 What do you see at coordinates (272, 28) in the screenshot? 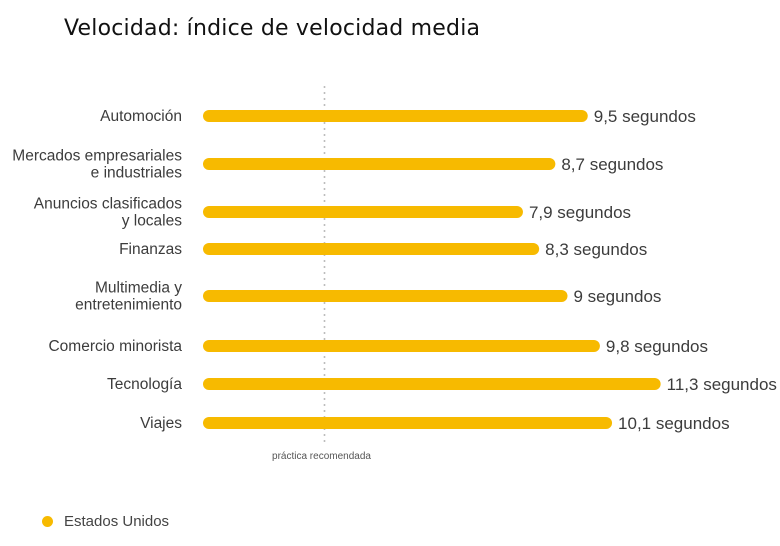
I see `chart-title: Velocidad: índice de velocidad media` at bounding box center [272, 28].